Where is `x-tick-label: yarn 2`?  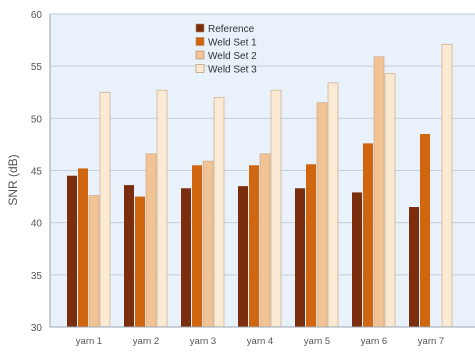 x-tick-label: yarn 2 is located at coordinates (146, 341).